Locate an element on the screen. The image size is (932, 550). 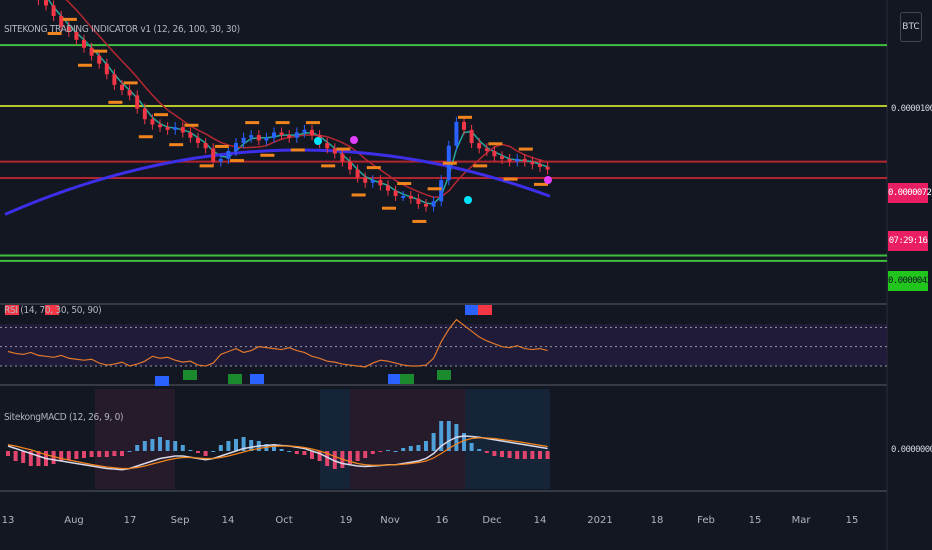
macd-indicator-label: SitekongMACD (12, 26, 9, 0) is located at coordinates (64, 417).